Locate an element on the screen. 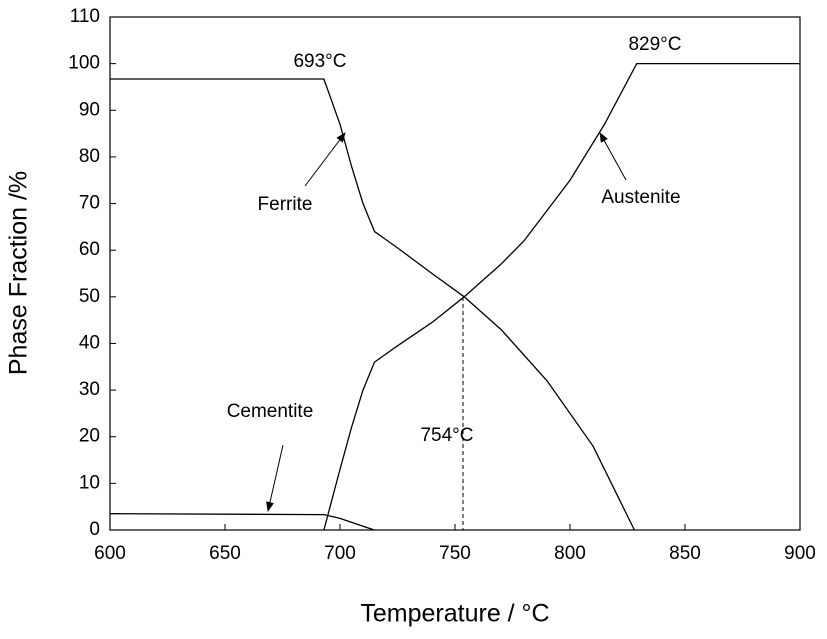 The height and width of the screenshot is (639, 827). y-tick-label: 30 is located at coordinates (89, 389).